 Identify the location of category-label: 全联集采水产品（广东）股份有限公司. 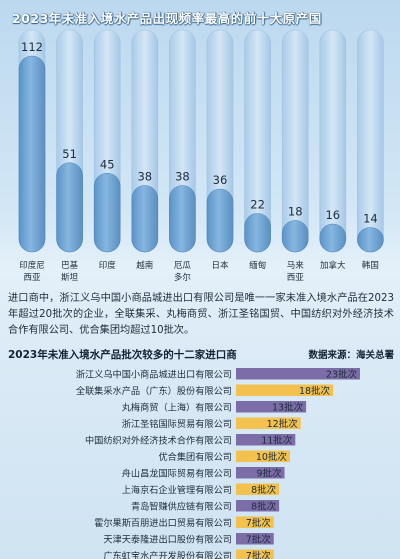
(154, 391).